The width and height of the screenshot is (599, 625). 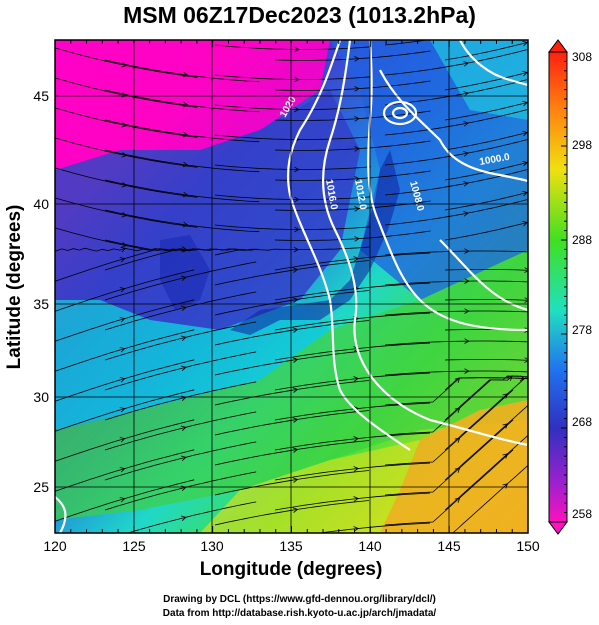 What do you see at coordinates (41, 204) in the screenshot?
I see `y-tick-label: 40` at bounding box center [41, 204].